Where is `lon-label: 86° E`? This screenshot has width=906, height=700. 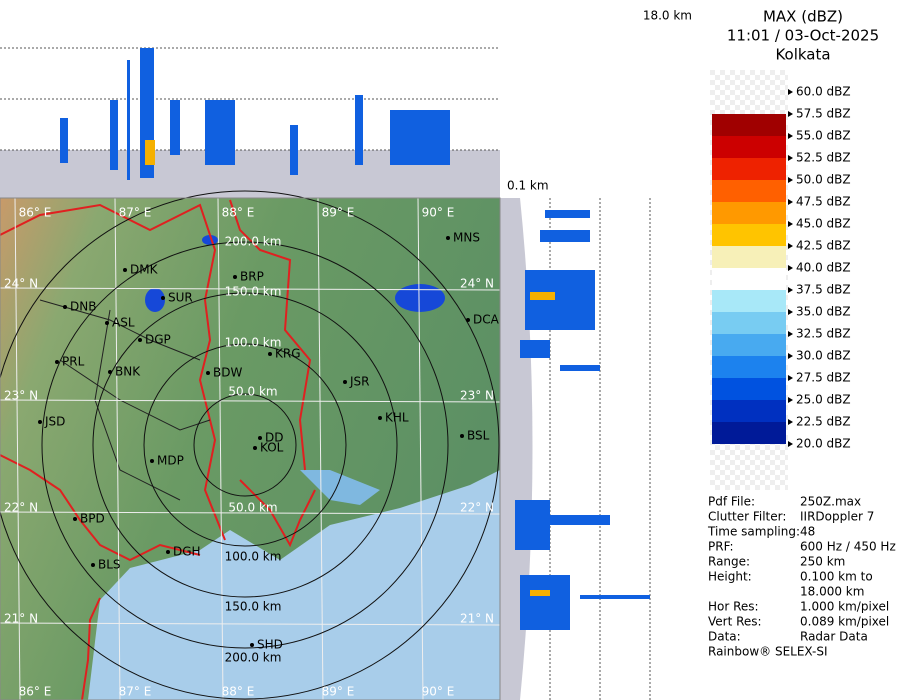
lon-label: 86° E is located at coordinates (35, 692).